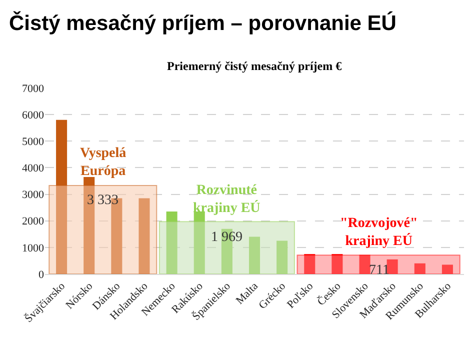 This screenshot has width=474, height=346. What do you see at coordinates (202, 23) in the screenshot?
I see `chart-title: Čistý mesačný príjem – porovnanie EÚ` at bounding box center [202, 23].